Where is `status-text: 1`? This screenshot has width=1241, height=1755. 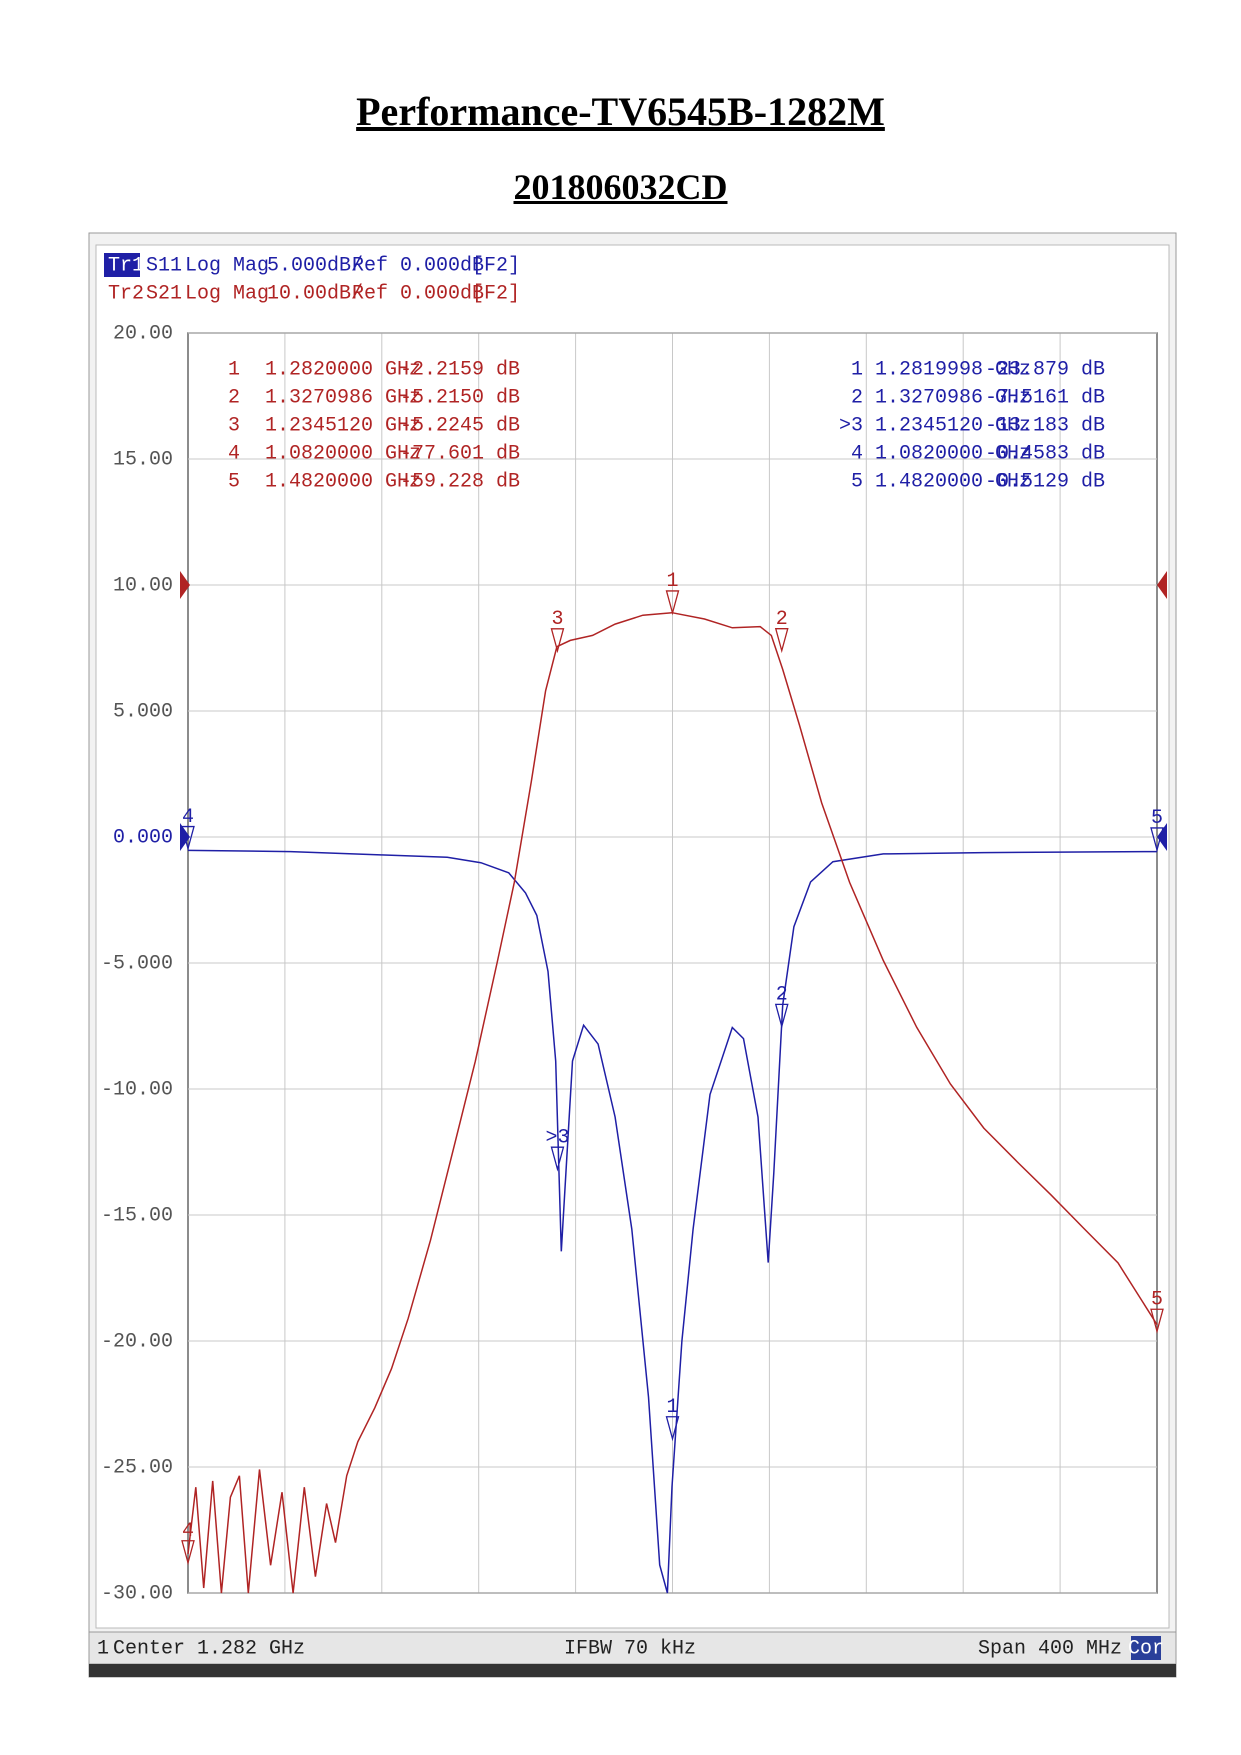 status-text: 1 is located at coordinates (103, 1648).